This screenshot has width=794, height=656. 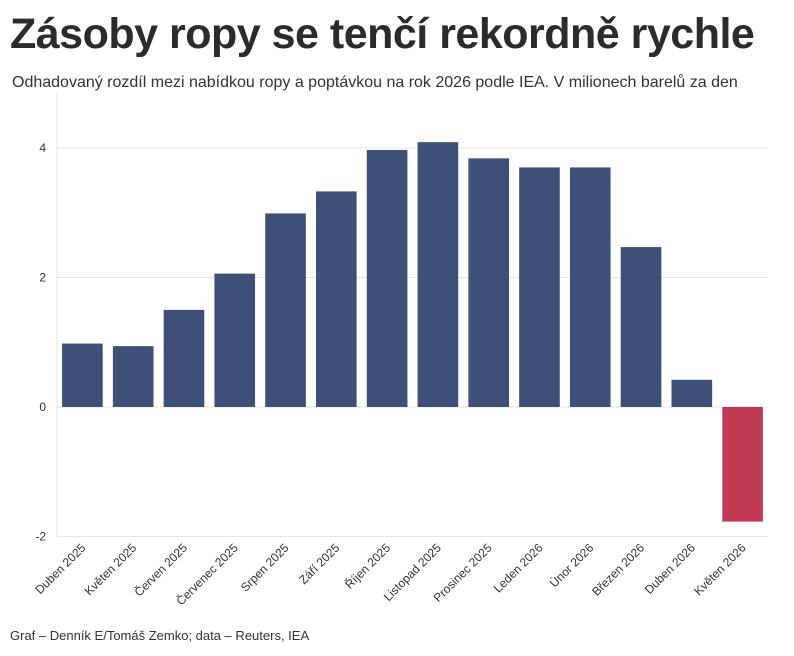 I want to click on chart-title: Zásoby ropy se tenčí rekordně rychle, so click(x=382, y=34).